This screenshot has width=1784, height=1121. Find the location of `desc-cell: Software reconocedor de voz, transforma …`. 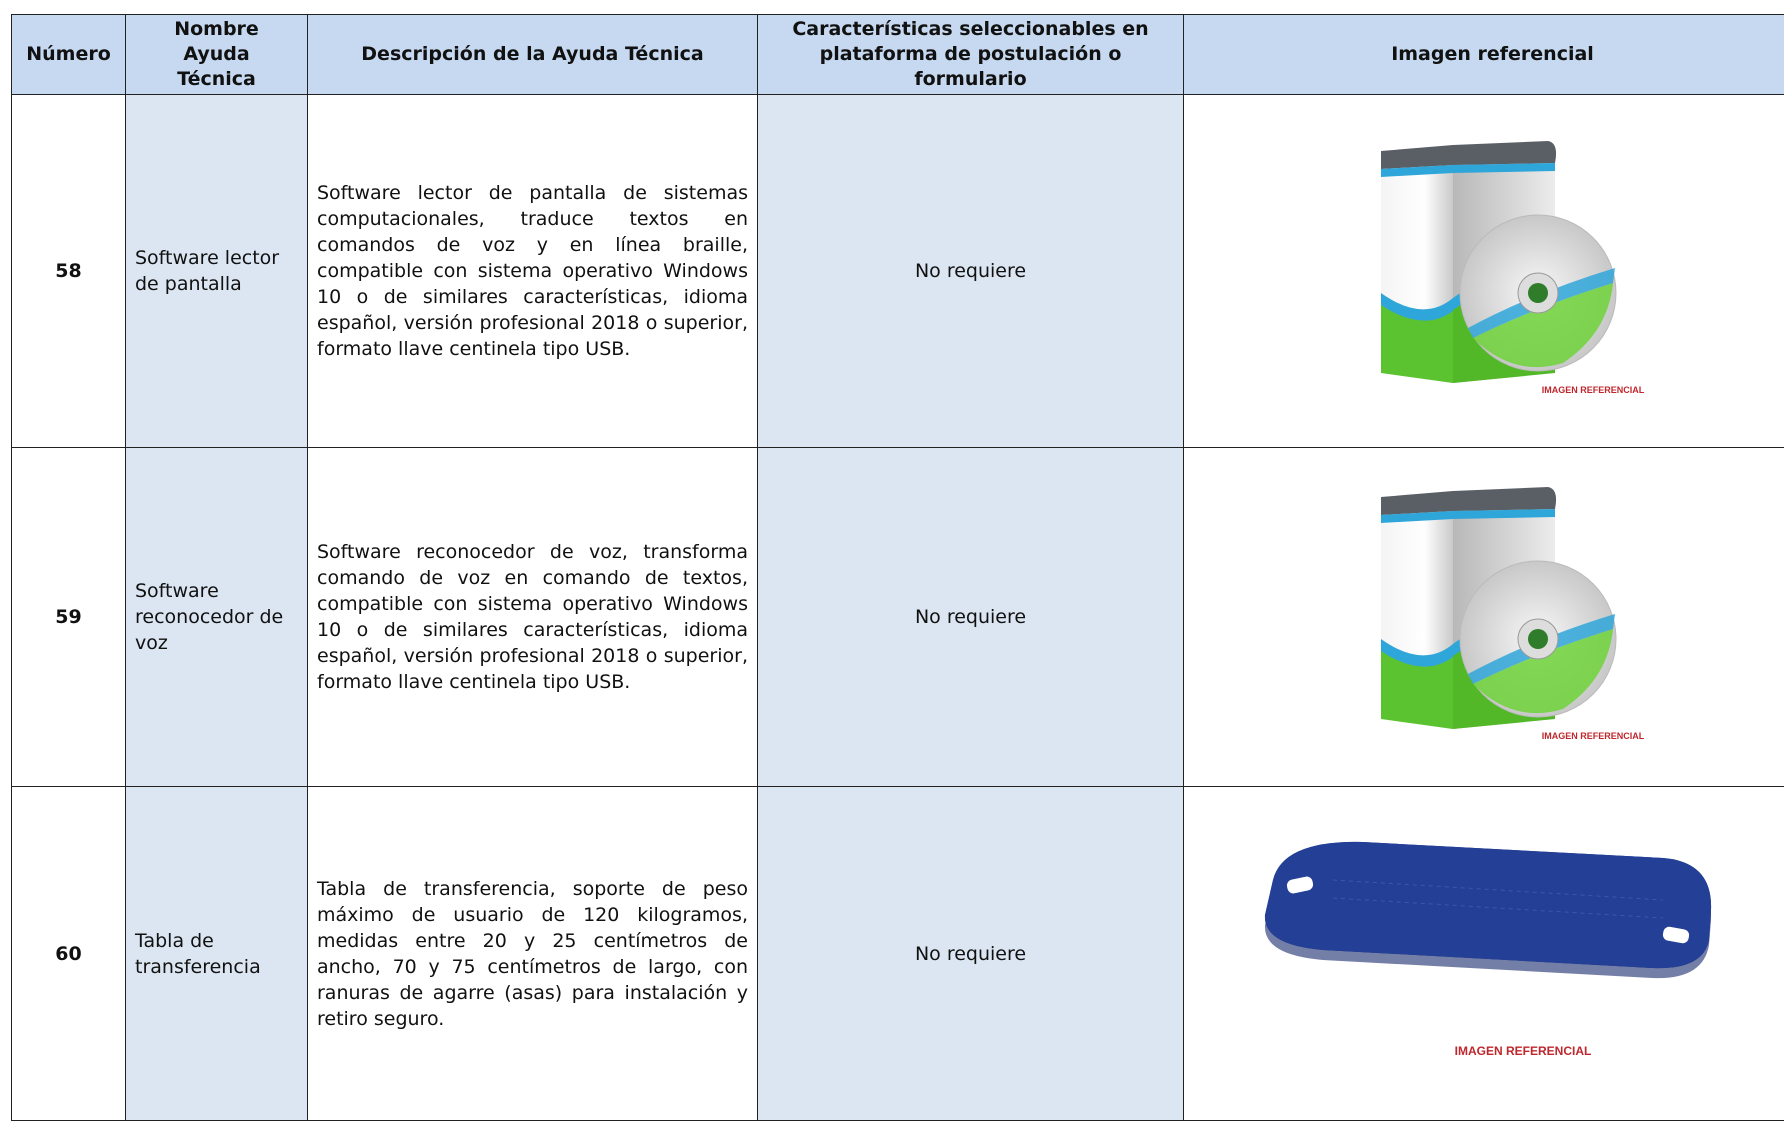

desc-cell: Software reconocedor de voz, transforma … is located at coordinates (533, 617).